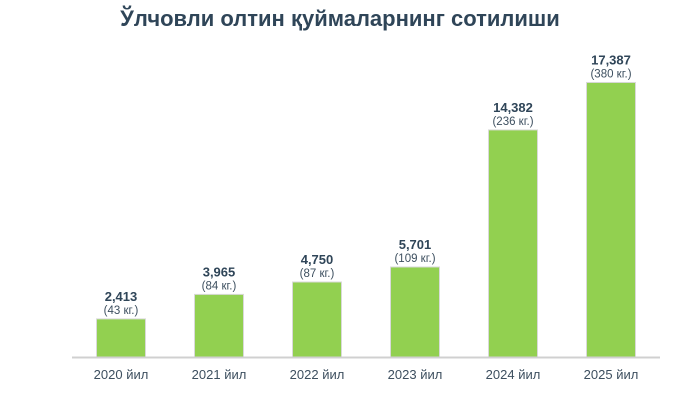  Describe the element at coordinates (512, 122) in the screenshot. I see `data-sublabel: (236 кг.)` at that location.